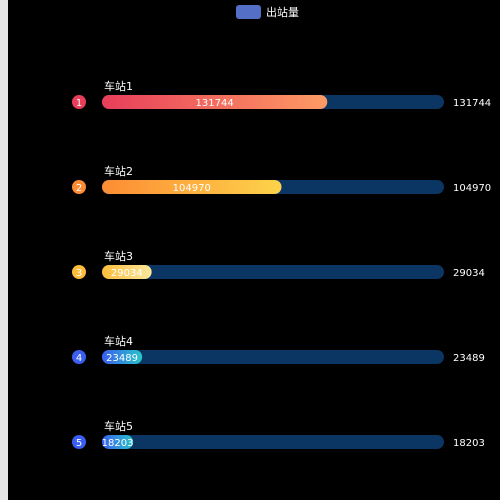  I want to click on data-label: 131744, so click(472, 103).